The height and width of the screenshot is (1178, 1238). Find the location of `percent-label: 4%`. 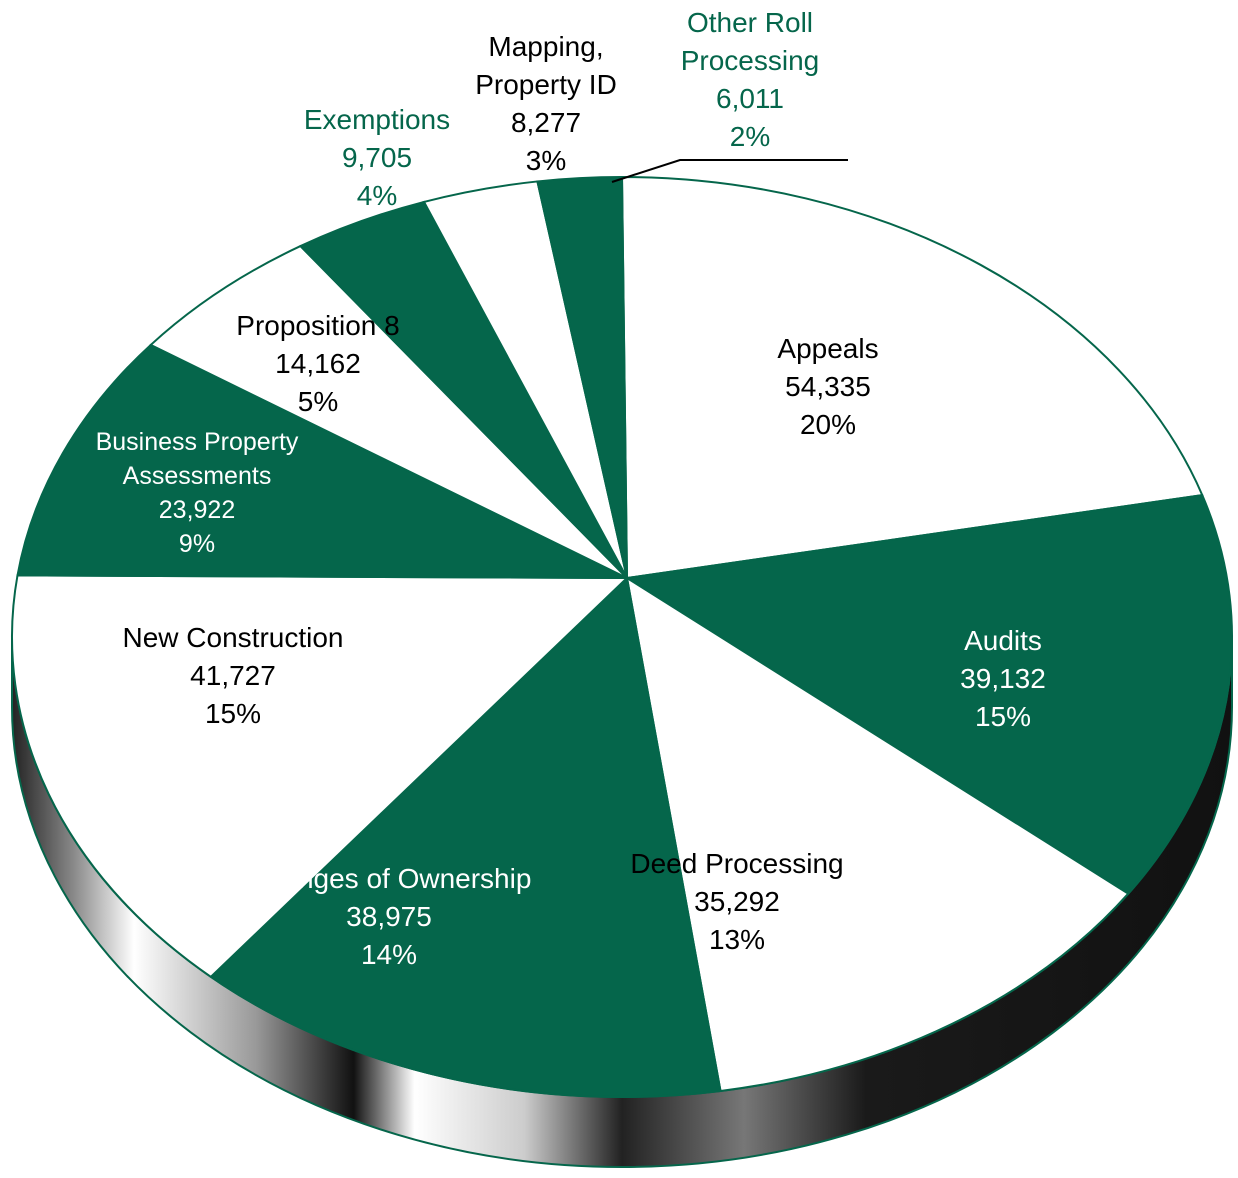

percent-label: 4% is located at coordinates (377, 195).